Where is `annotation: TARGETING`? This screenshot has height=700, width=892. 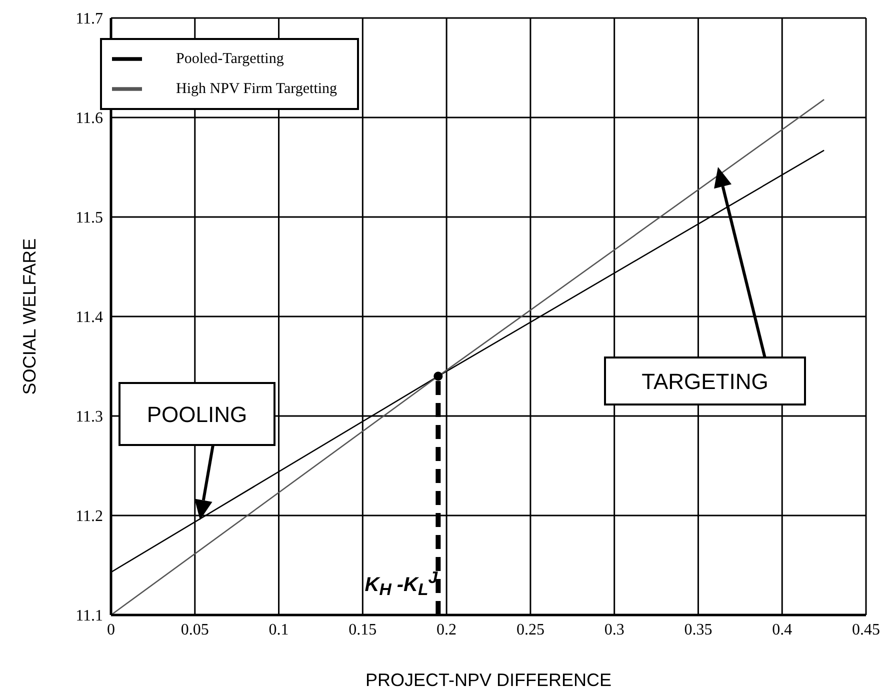 annotation: TARGETING is located at coordinates (705, 381).